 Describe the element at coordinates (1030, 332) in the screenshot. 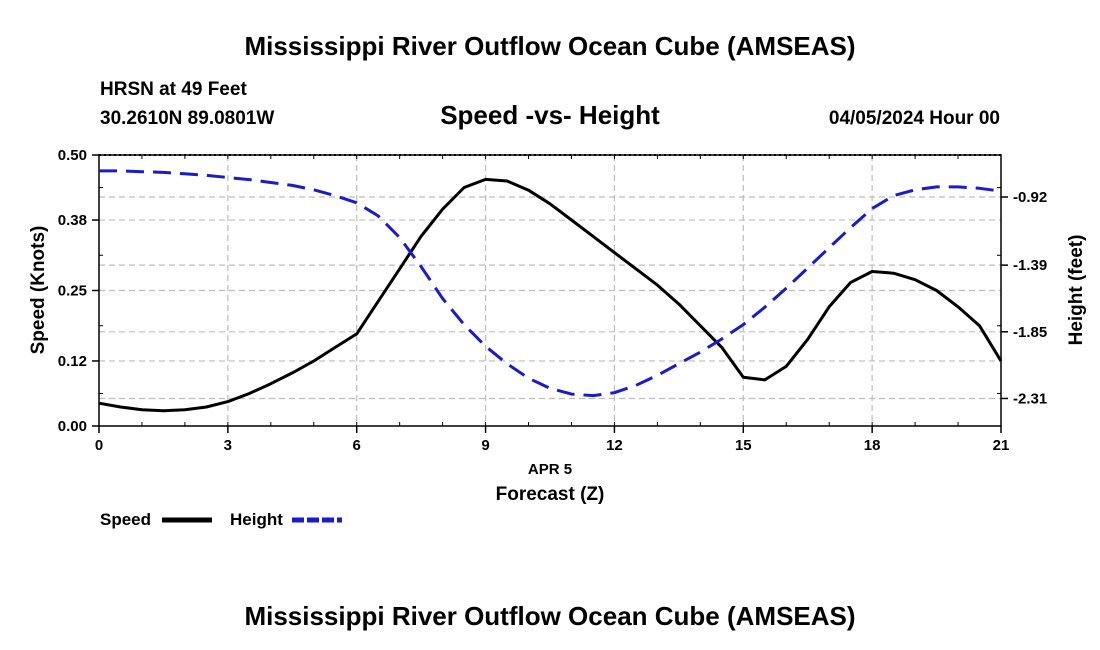

I see `y-right-tick-label: -1.85` at that location.